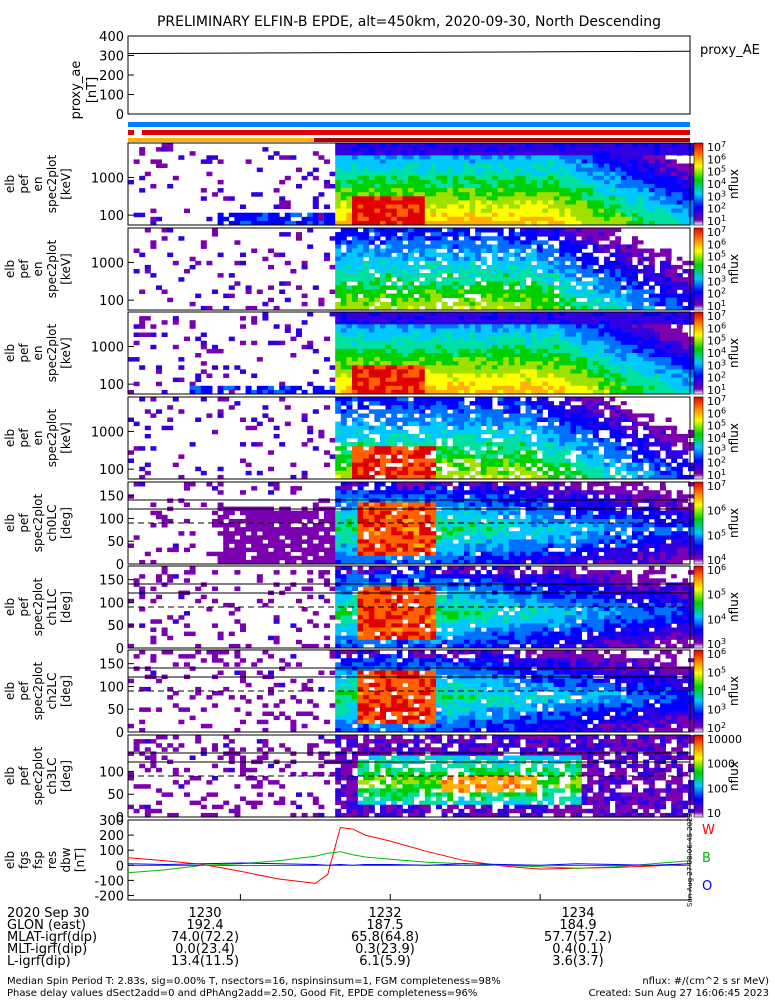 This screenshot has height=1000, width=775. I want to click on colorbar-label: nflux, so click(734, 353).